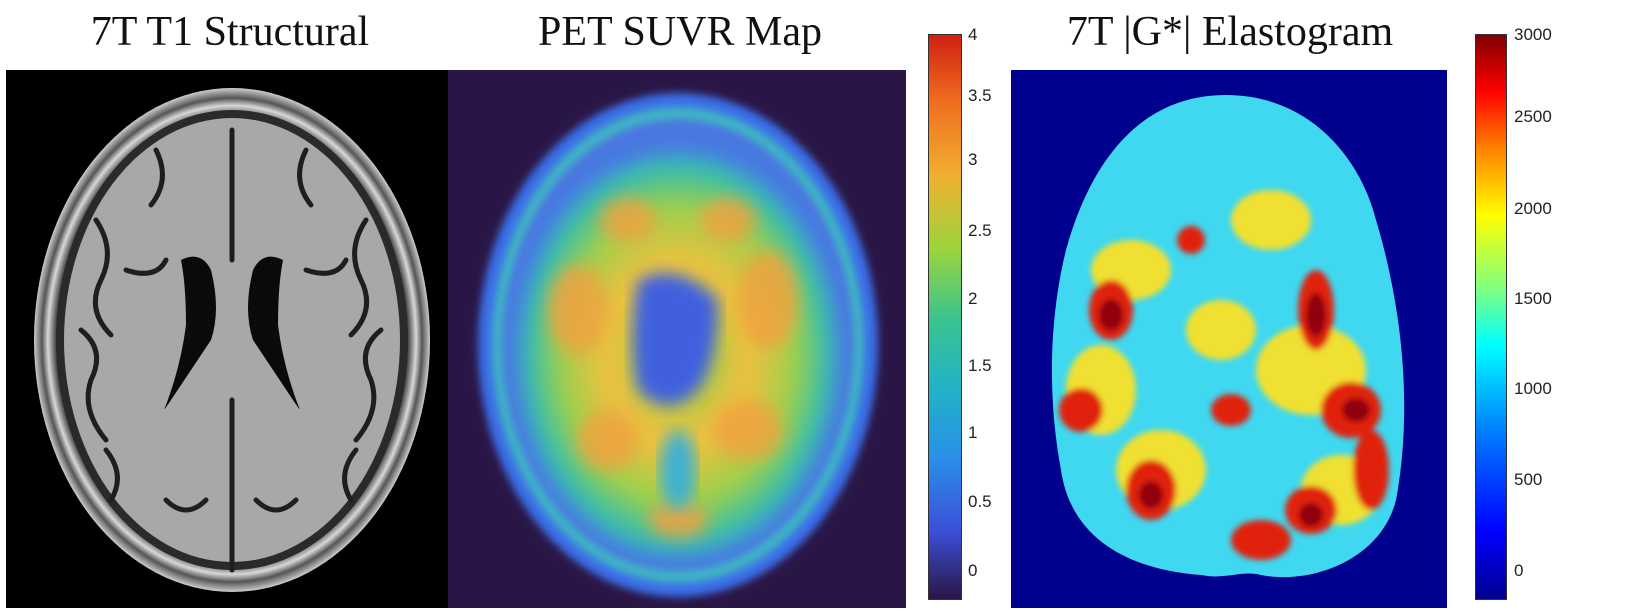 The image size is (1641, 611). I want to click on t1-panel-title: 7T T1 Structural, so click(230, 32).